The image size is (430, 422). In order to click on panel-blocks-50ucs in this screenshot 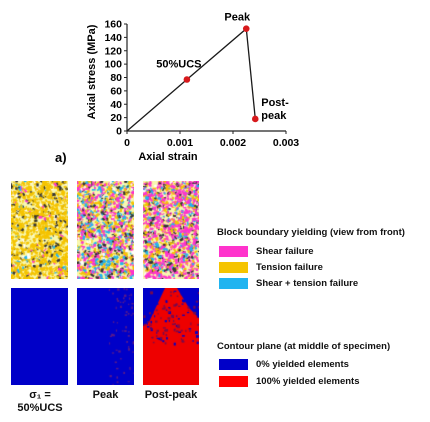, I will do `click(39, 230)`.